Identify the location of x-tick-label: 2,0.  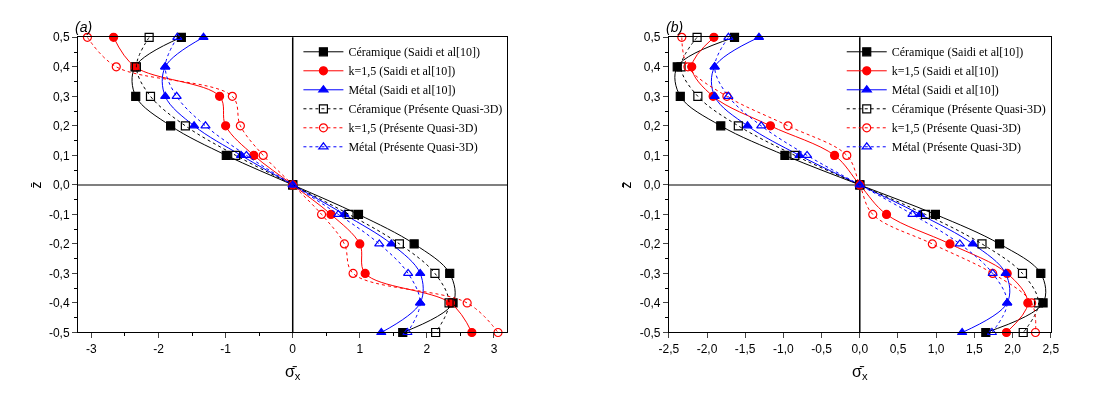
(1013, 348).